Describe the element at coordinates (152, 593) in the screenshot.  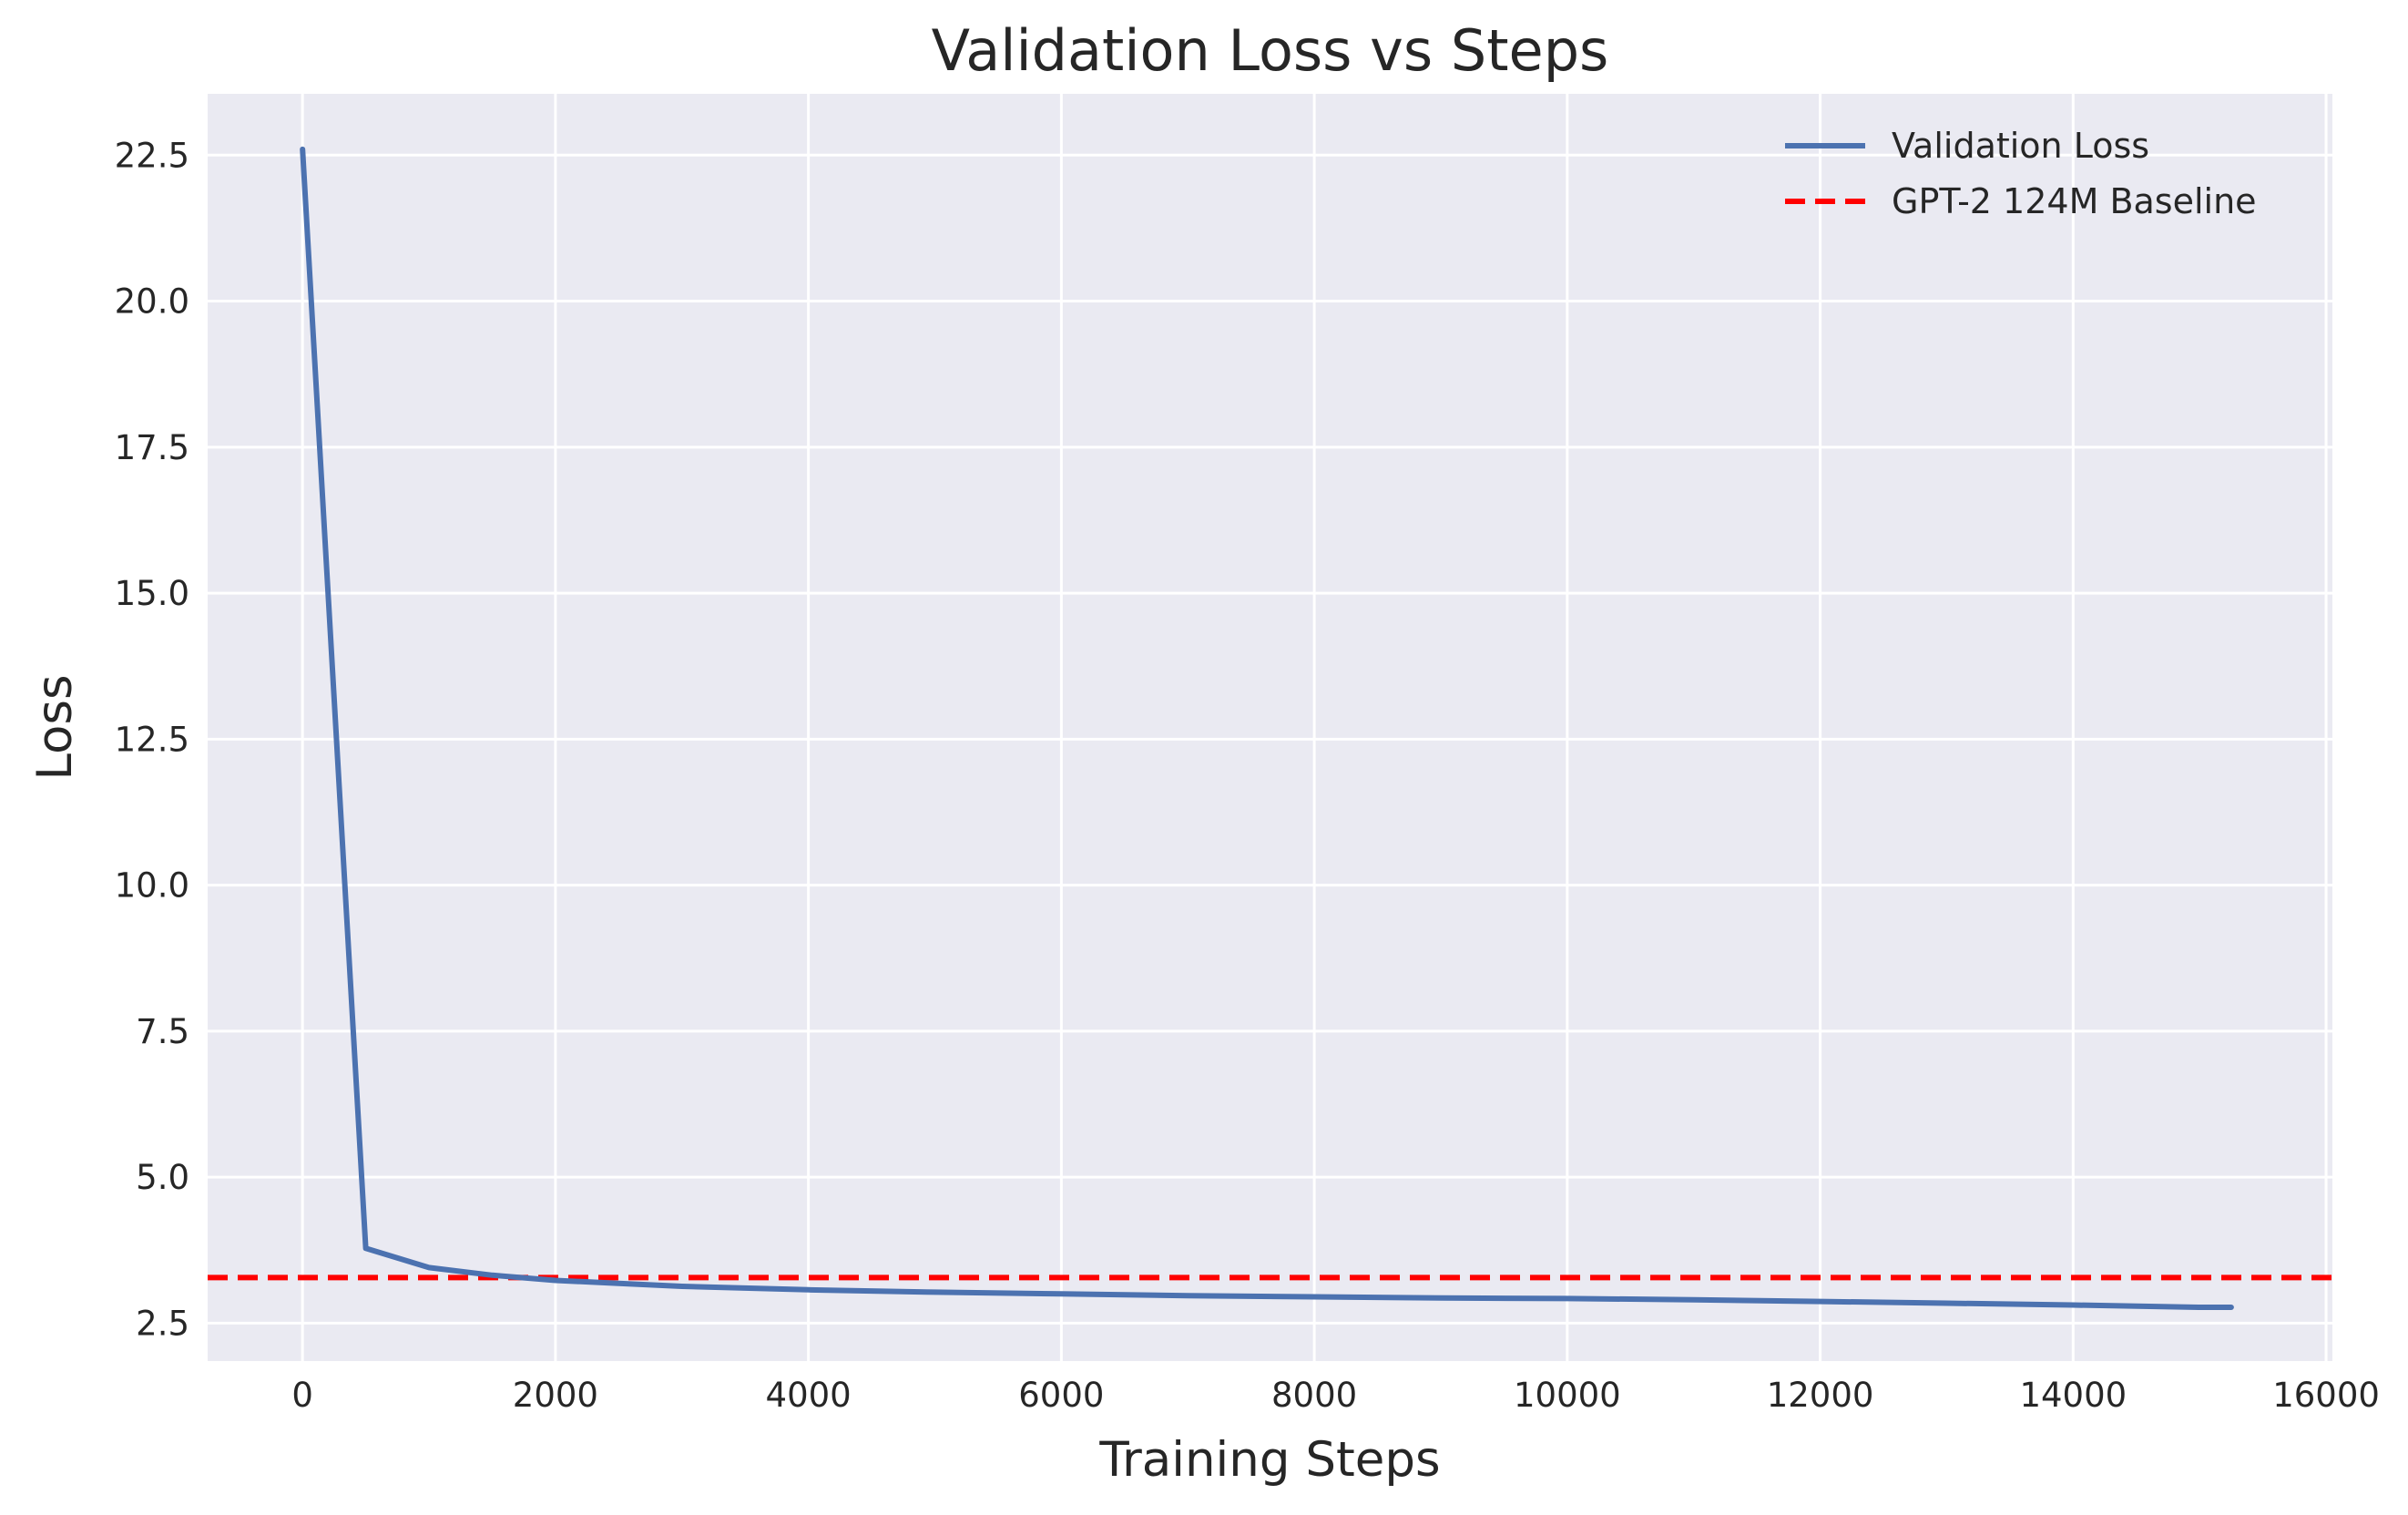
I see `y-tick-label: 15.0` at that location.